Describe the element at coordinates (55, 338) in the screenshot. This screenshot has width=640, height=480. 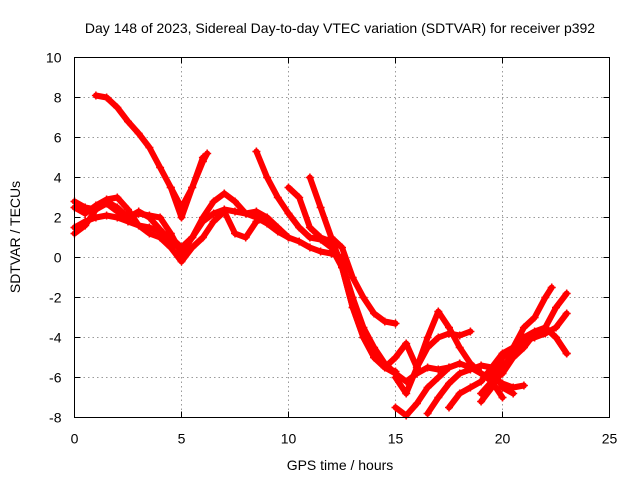
I see `y-tick-label: -4` at that location.